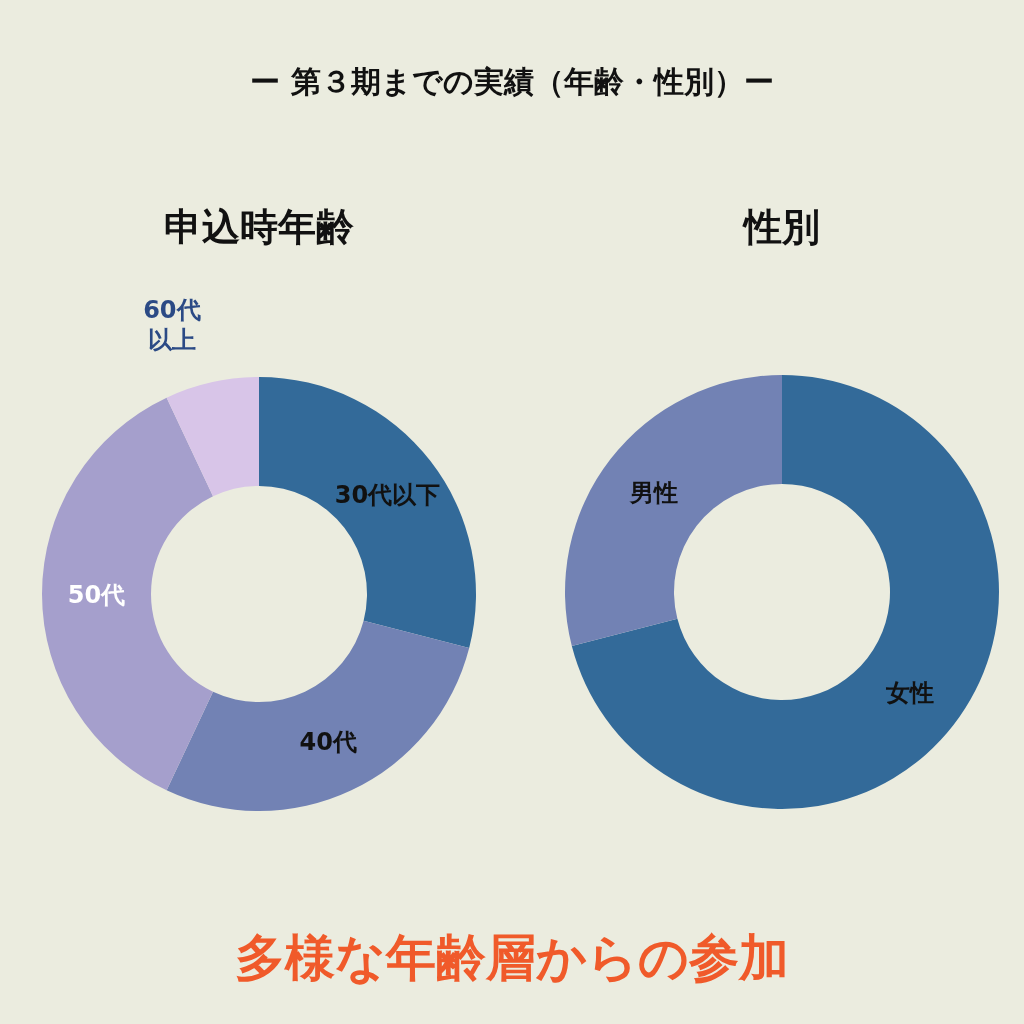 The image size is (1024, 1024). Describe the element at coordinates (96, 595) in the screenshot. I see `slice-label: 50代` at that location.